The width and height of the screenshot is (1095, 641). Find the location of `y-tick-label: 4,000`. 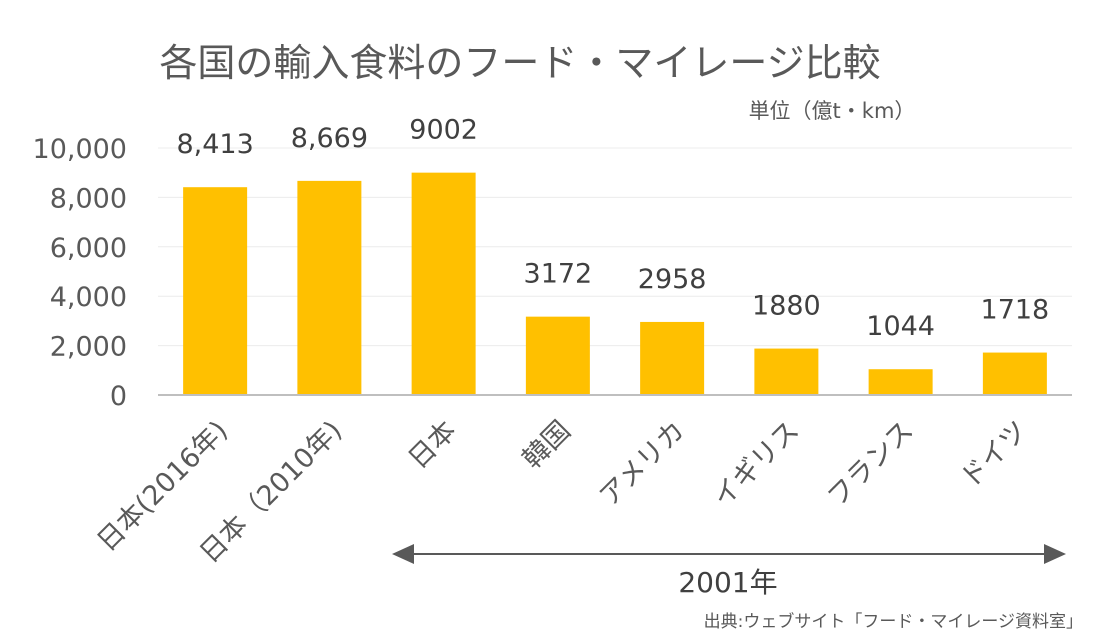

y-tick-label: 4,000 is located at coordinates (88, 297).